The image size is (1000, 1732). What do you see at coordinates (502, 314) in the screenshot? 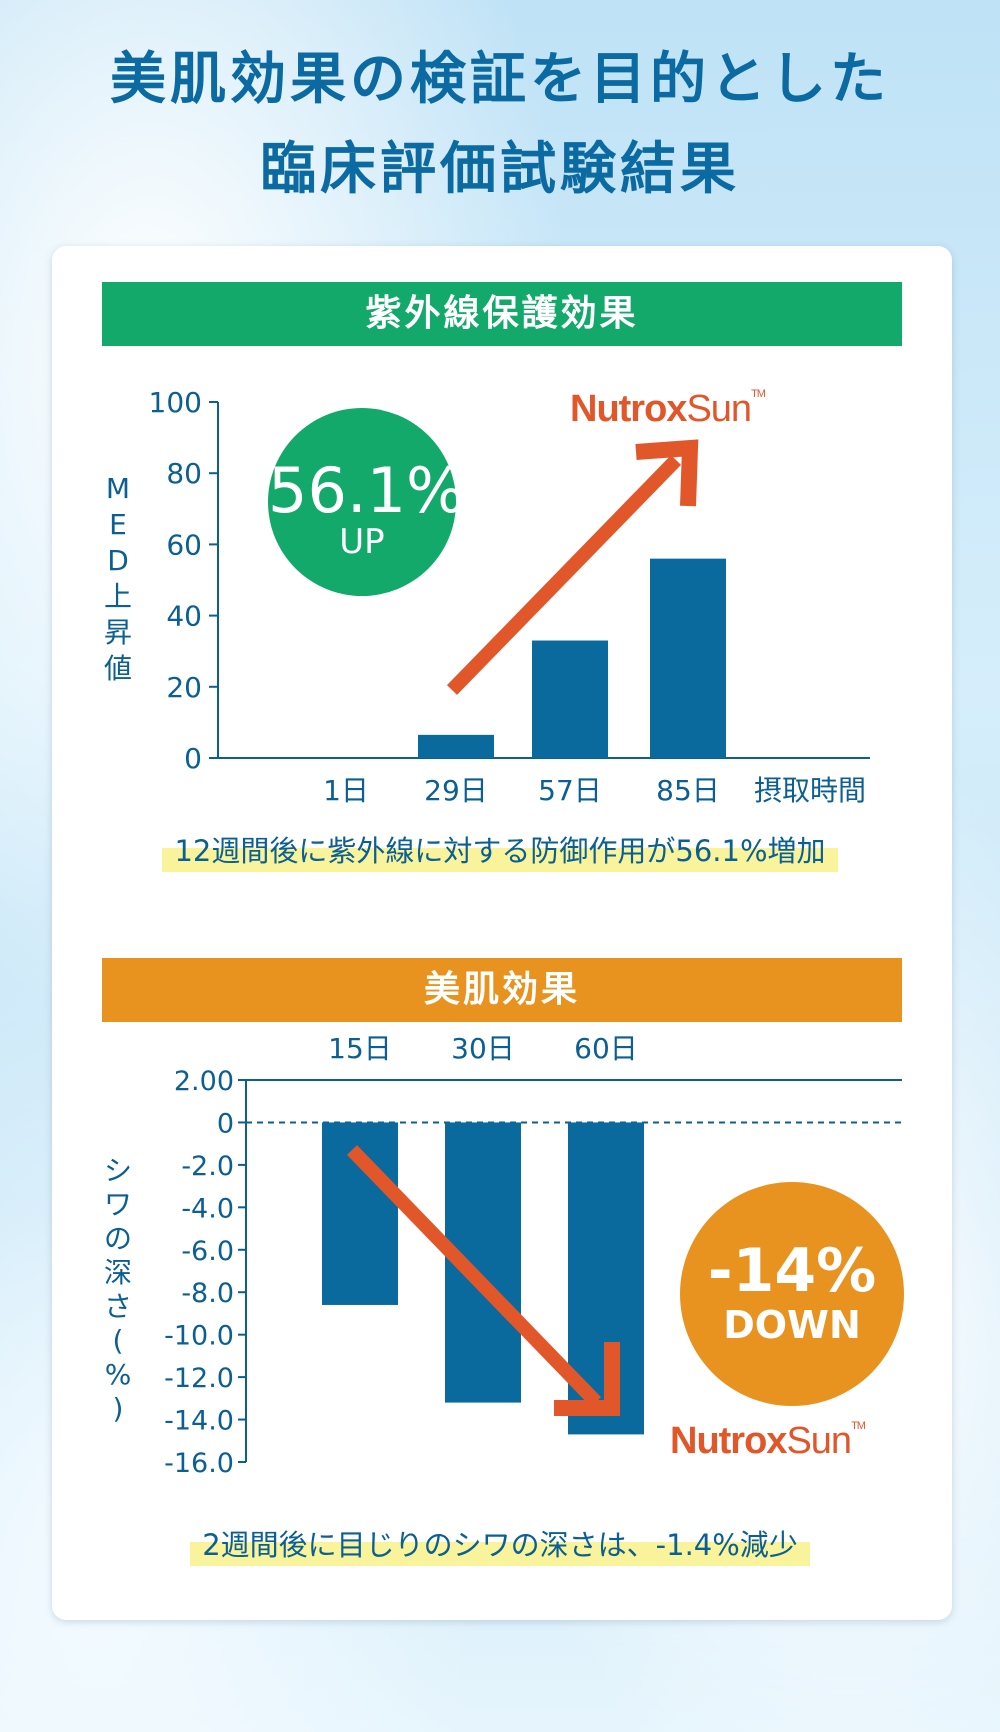
I see `uv-protection-heading: 紫外線保護効果` at bounding box center [502, 314].